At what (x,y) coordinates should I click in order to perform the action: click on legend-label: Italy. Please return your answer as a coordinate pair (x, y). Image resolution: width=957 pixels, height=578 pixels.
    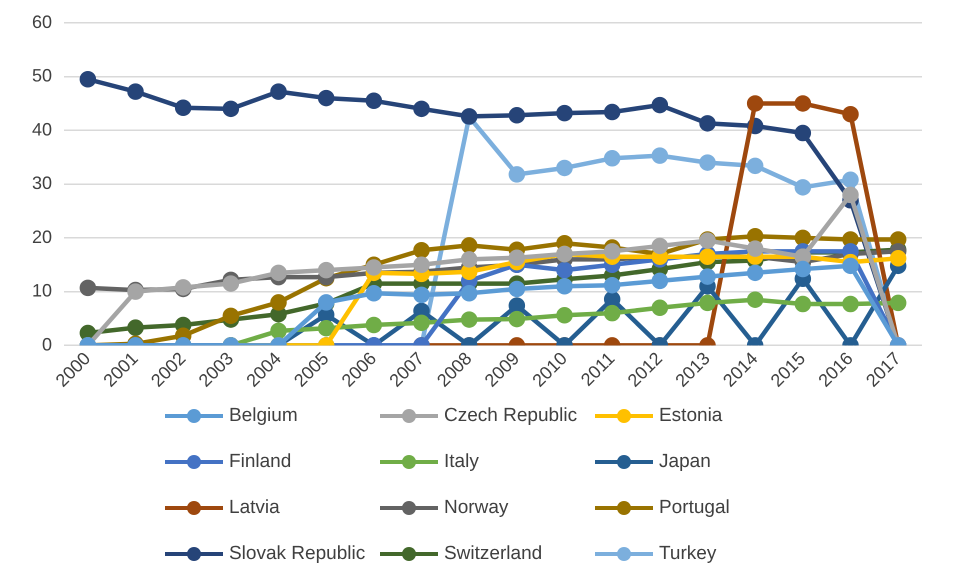
    Looking at the image, I should click on (461, 462).